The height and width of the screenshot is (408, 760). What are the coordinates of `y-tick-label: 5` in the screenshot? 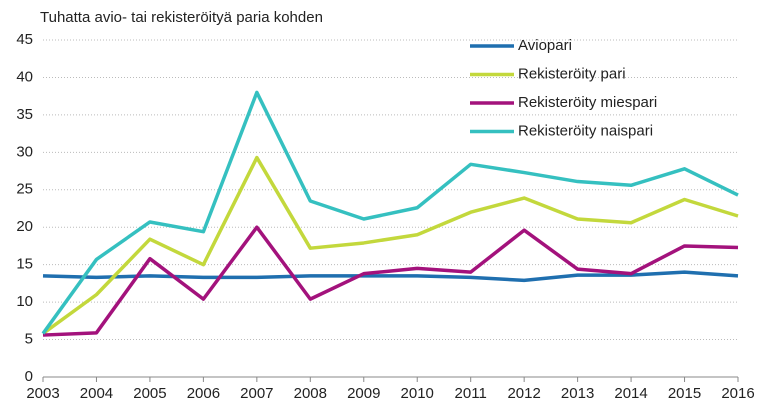 It's located at (29, 339).